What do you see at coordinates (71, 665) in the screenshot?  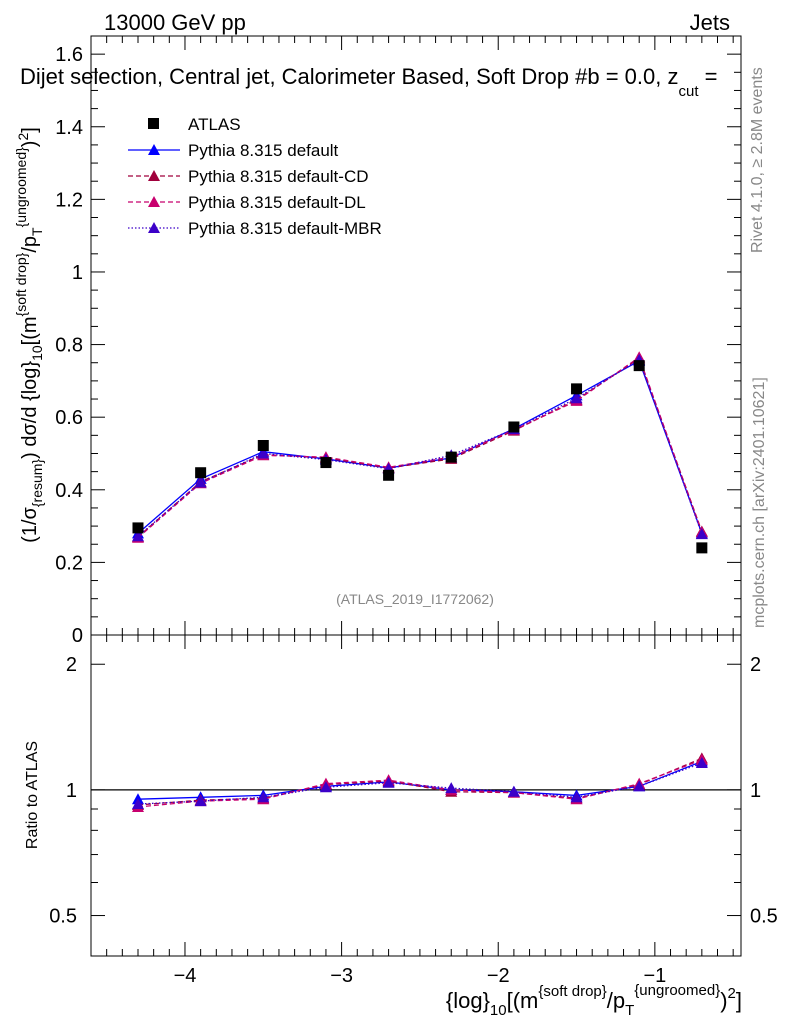 I see `ratio-y-tick-label: 2` at bounding box center [71, 665].